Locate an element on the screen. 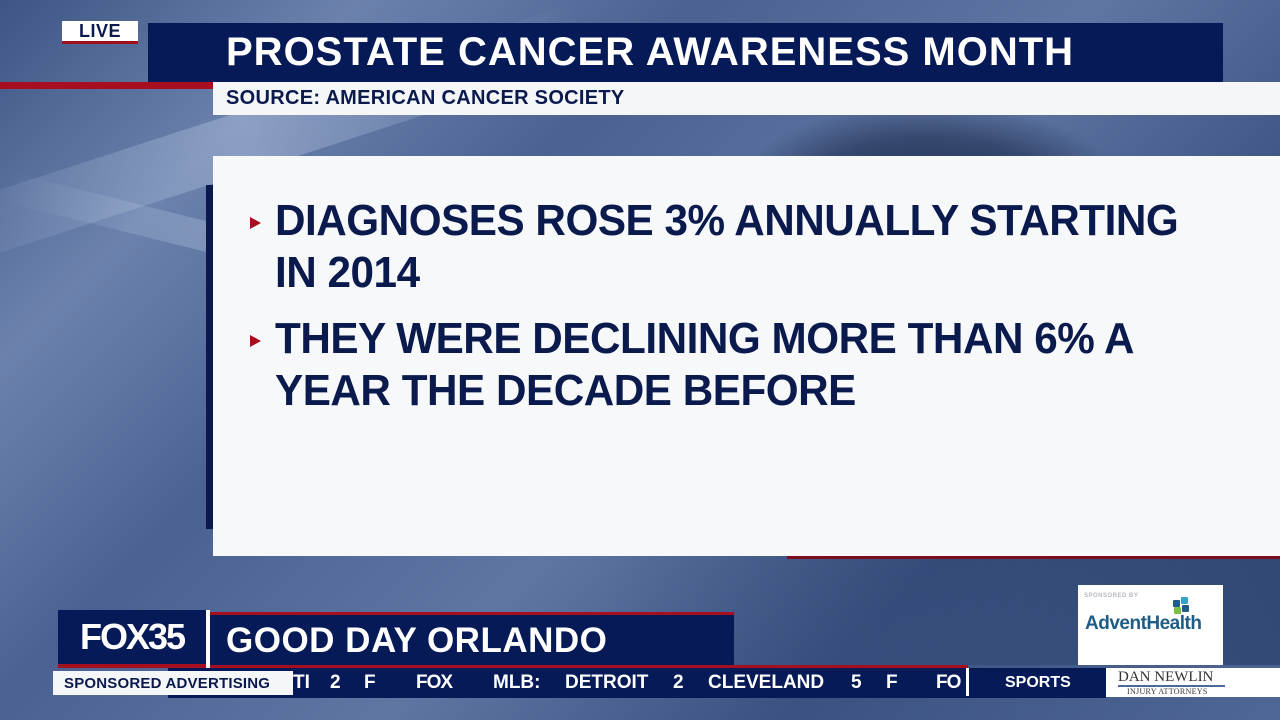 The height and width of the screenshot is (720, 1280). sponsored-label-text: SPONSORED ADVERTISING is located at coordinates (167, 683).